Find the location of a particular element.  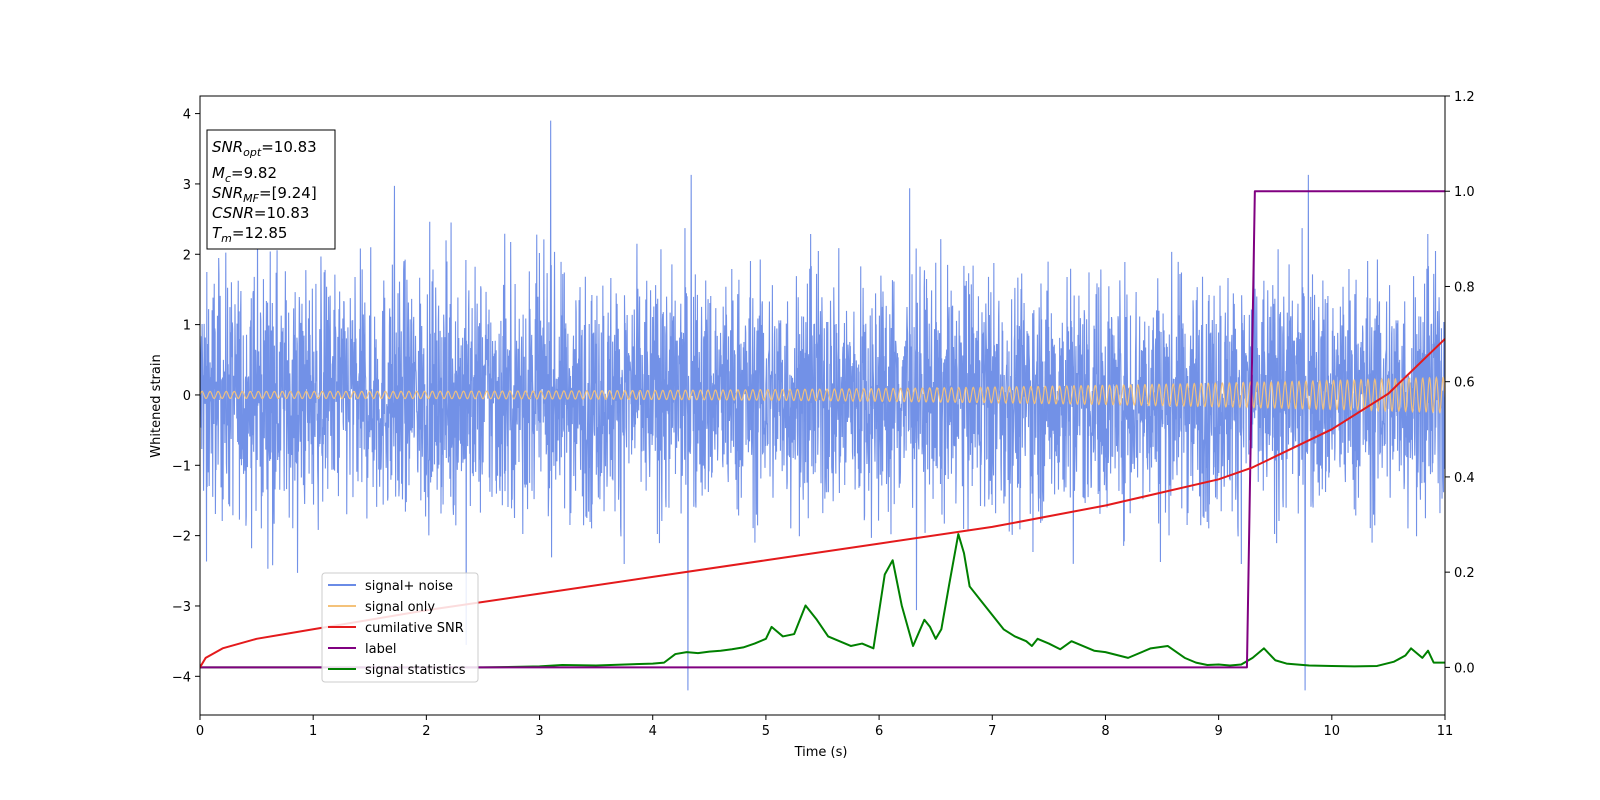

info-line: SNRopt=10.83 is located at coordinates (264, 148).